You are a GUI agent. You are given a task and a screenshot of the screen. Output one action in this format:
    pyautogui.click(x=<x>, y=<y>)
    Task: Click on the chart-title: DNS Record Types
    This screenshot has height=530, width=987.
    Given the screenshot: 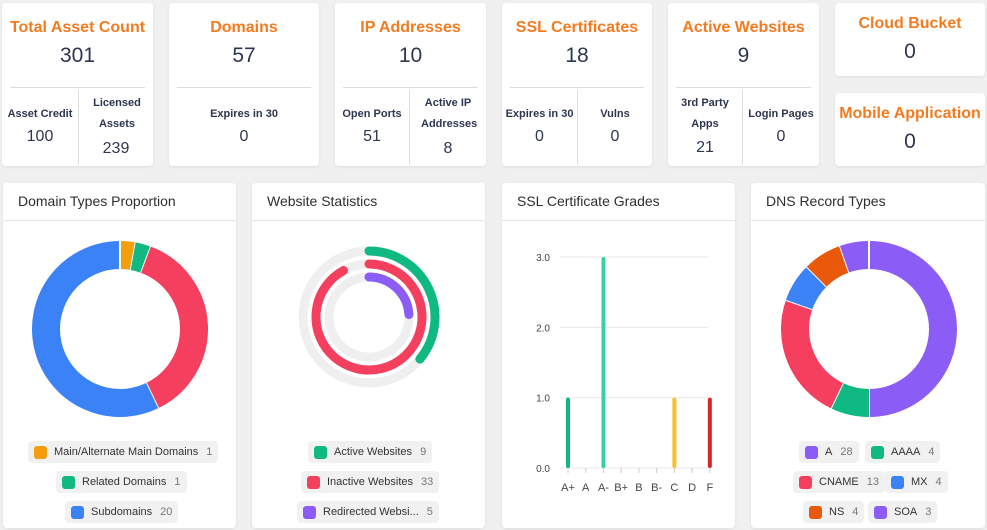 What is the action you would take?
    pyautogui.click(x=826, y=201)
    